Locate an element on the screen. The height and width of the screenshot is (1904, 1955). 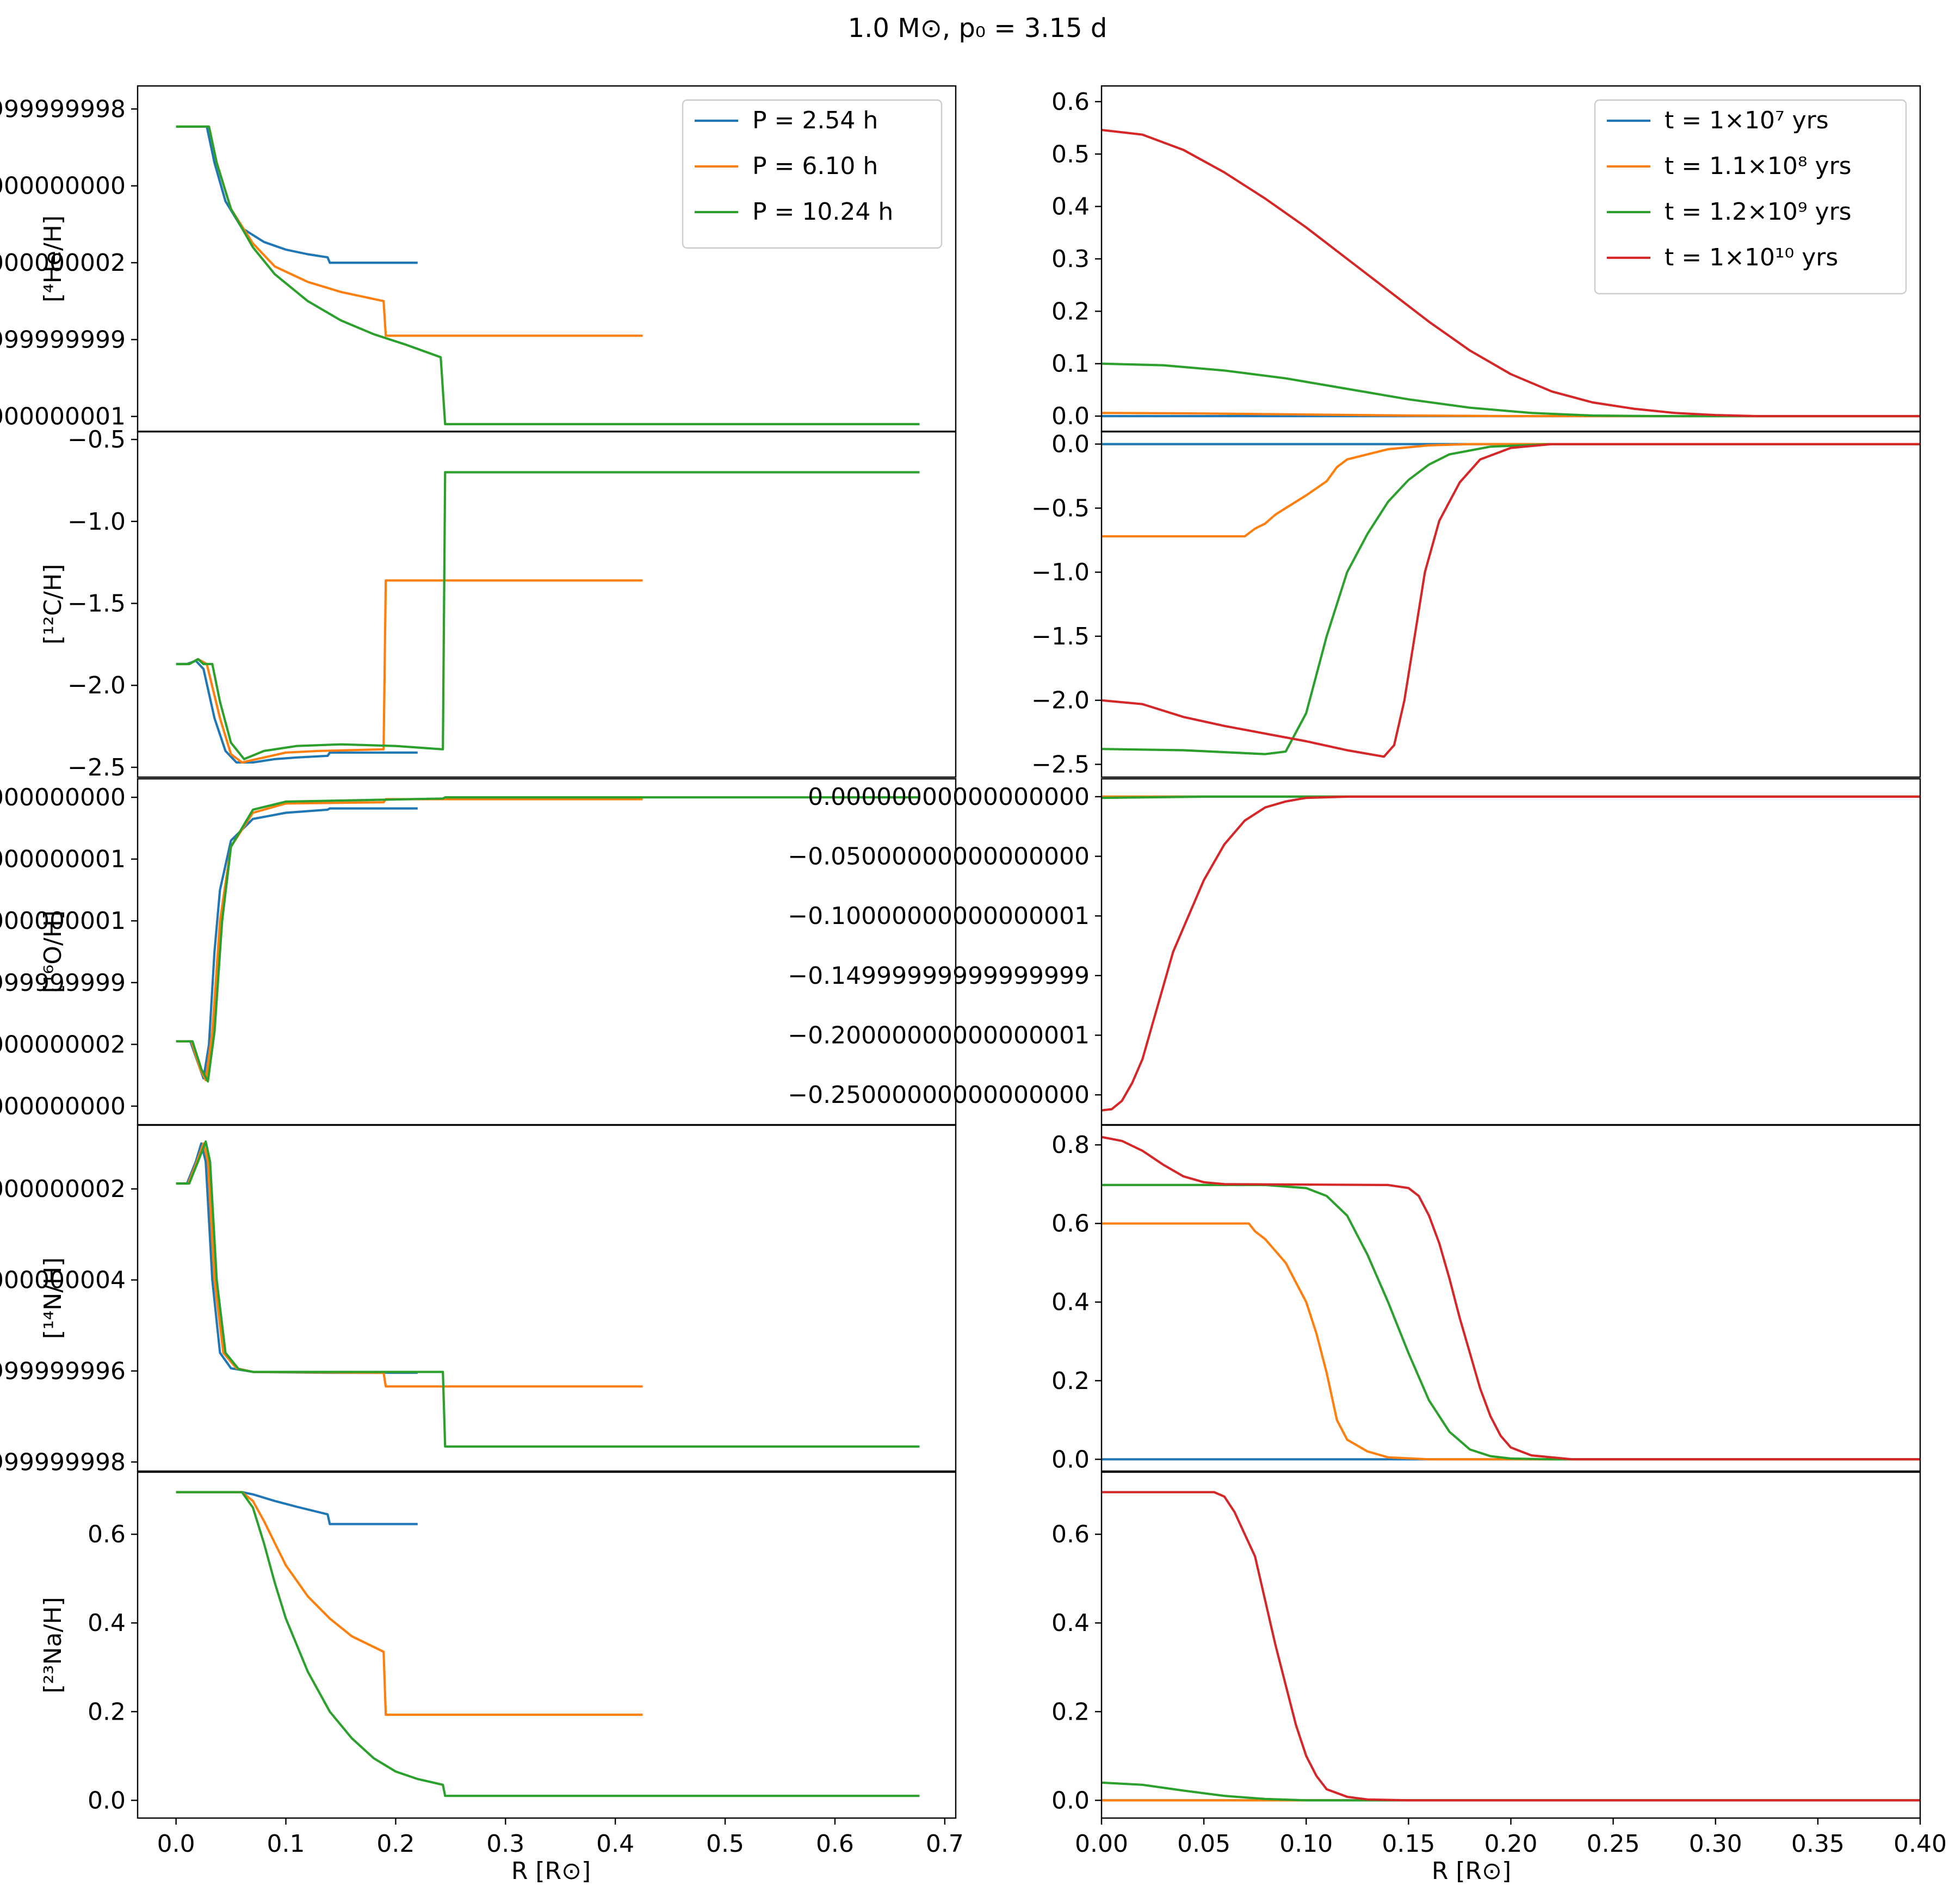
x-tick-label-right-Na-1: 0.05 is located at coordinates (1203, 1844).